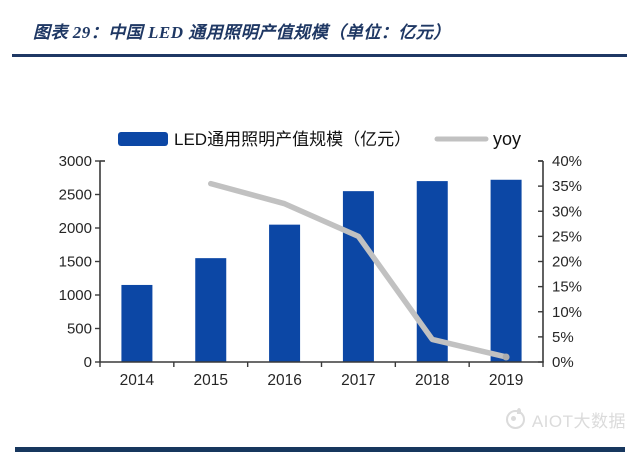 The image size is (640, 456). What do you see at coordinates (319, 55) in the screenshot?
I see `title-divider` at bounding box center [319, 55].